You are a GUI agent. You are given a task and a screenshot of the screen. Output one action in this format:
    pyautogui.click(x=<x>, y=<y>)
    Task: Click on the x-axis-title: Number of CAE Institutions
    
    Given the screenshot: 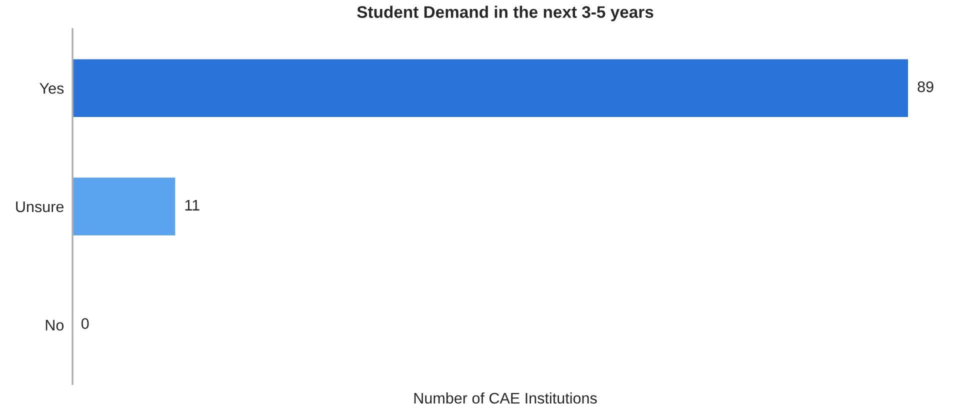 What is the action you would take?
    pyautogui.click(x=505, y=398)
    